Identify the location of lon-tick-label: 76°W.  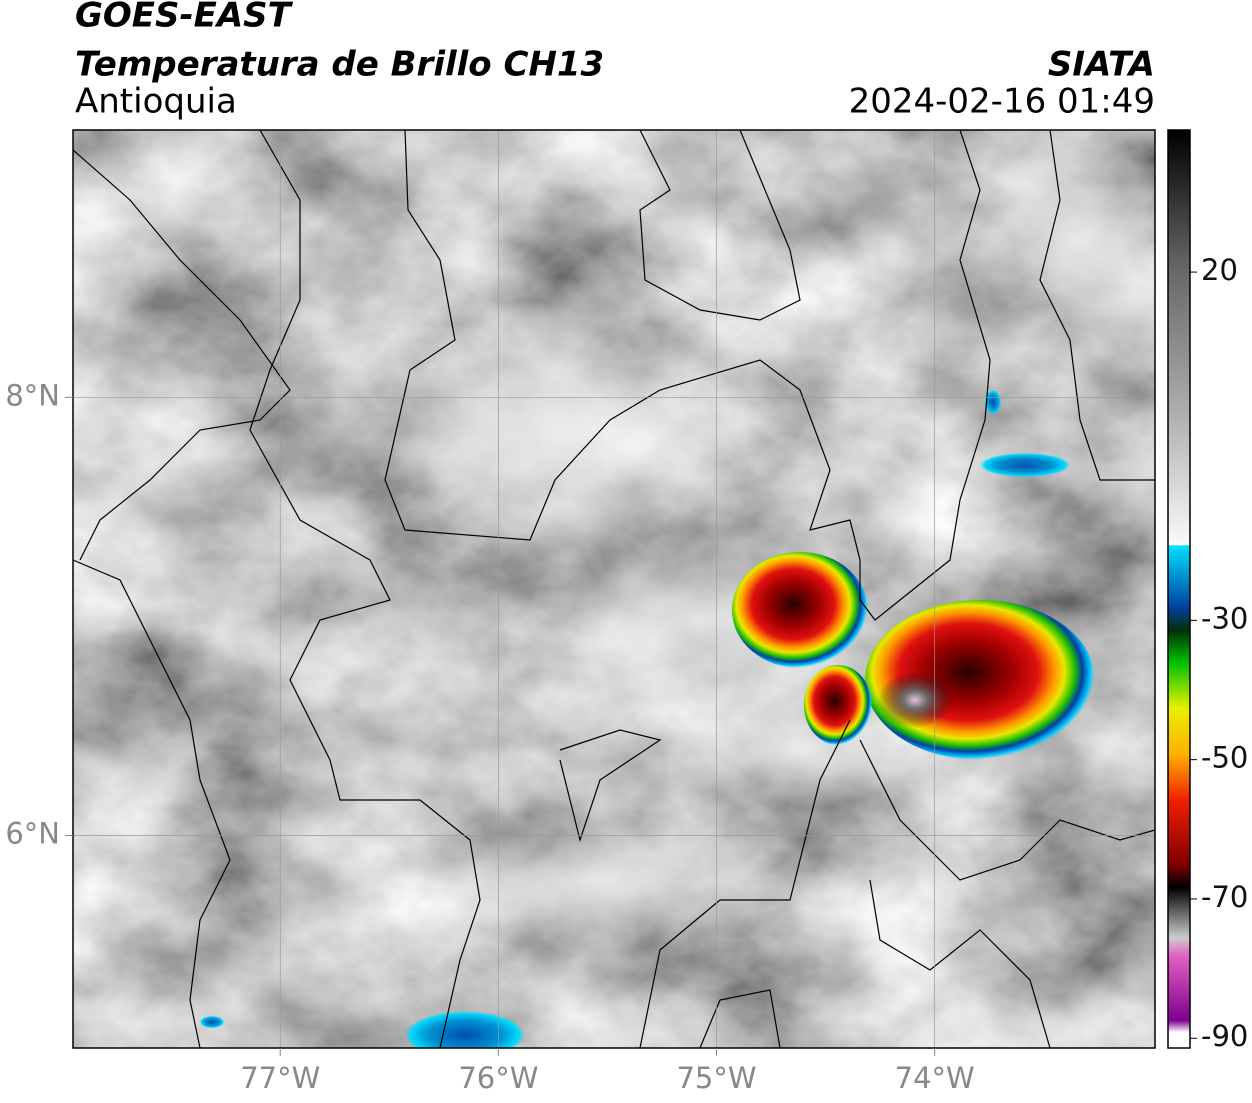
(498, 1078).